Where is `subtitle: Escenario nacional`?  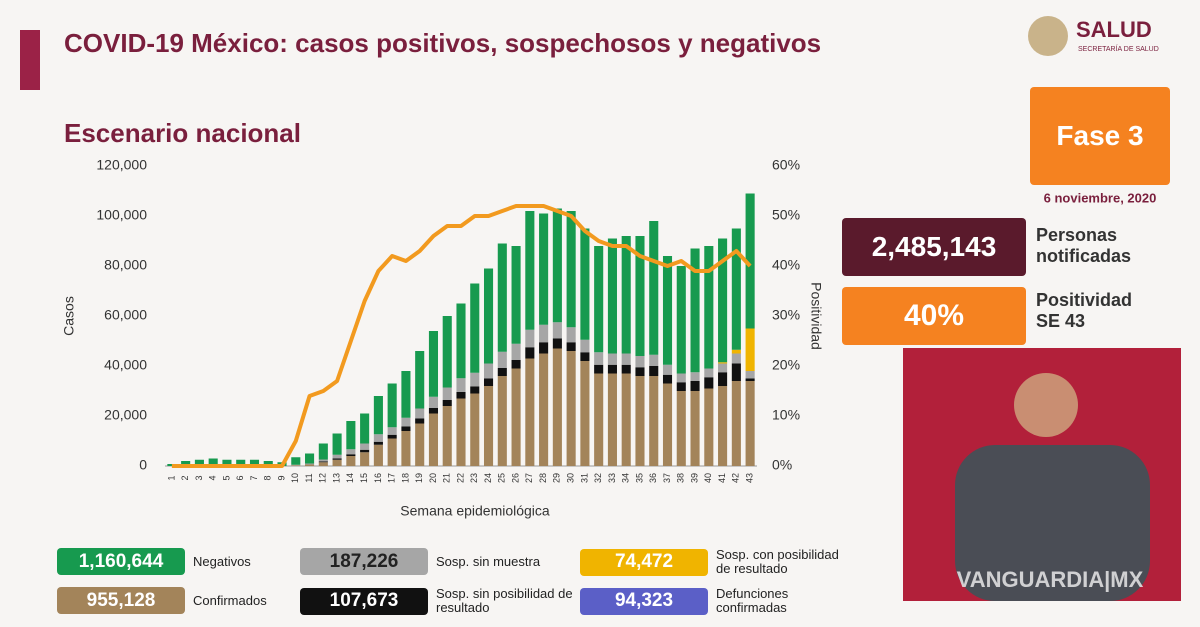 subtitle: Escenario nacional is located at coordinates (182, 133).